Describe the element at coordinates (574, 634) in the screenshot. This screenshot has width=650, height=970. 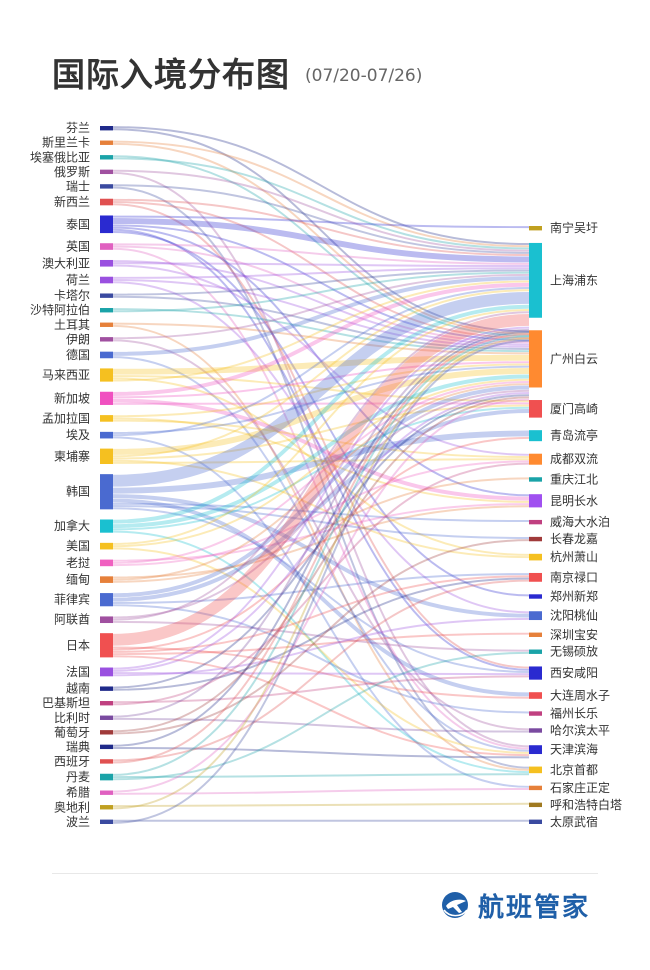
I see `target-label: 深圳宝安` at that location.